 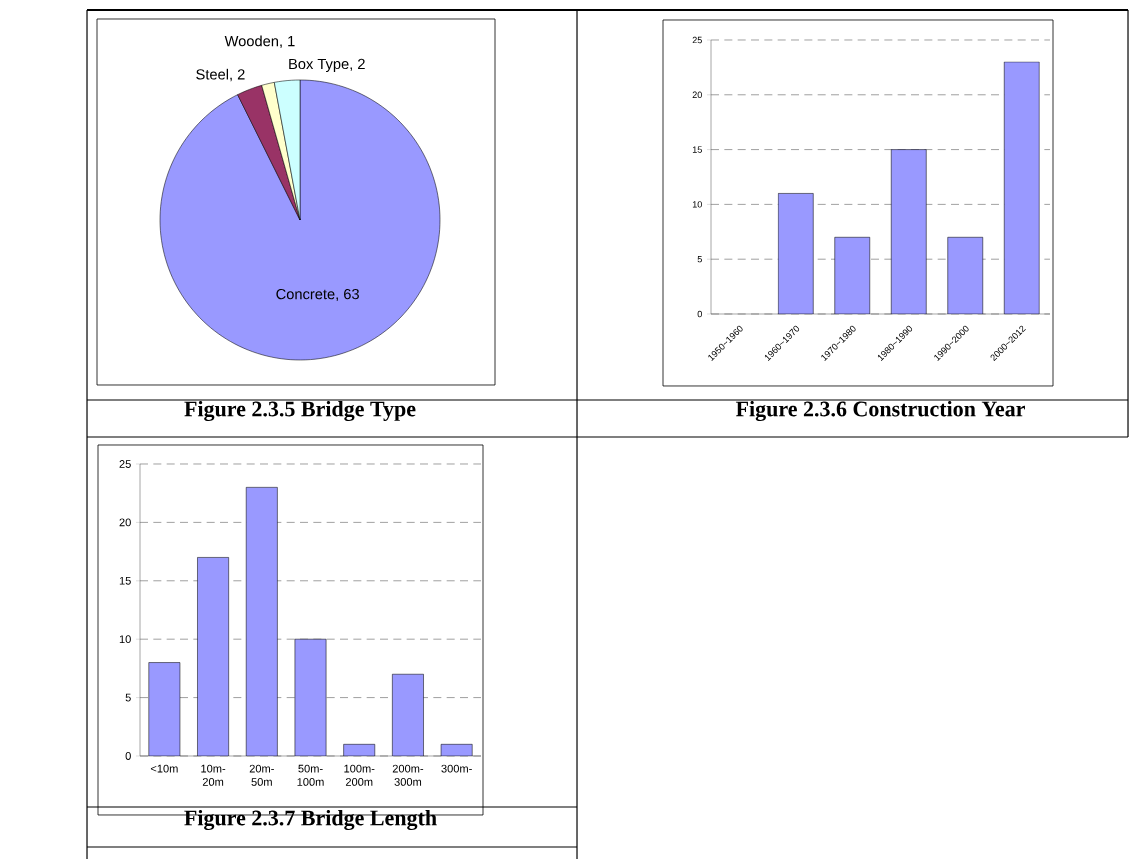 I want to click on text: Figure 2.3.7 Bridge Length, so click(x=310, y=820).